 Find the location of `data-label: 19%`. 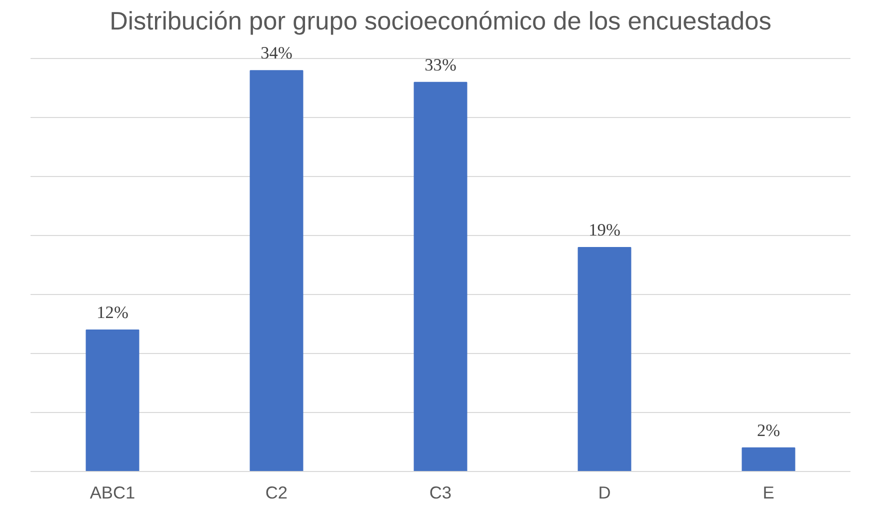

data-label: 19% is located at coordinates (604, 230).